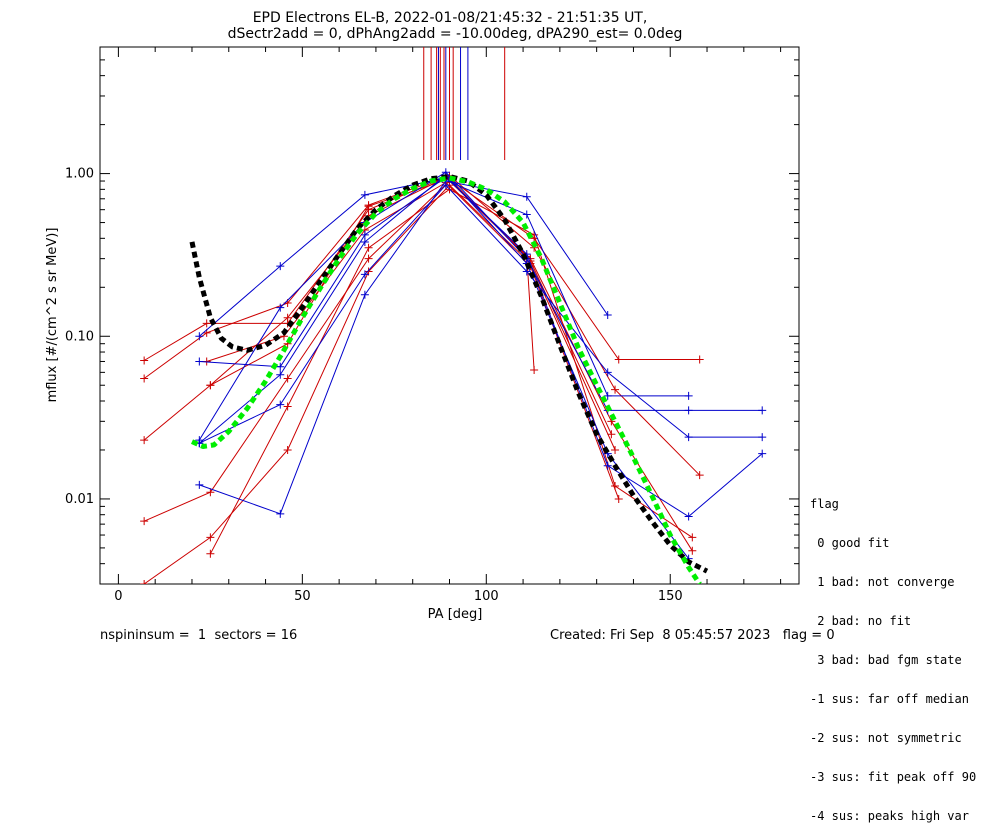 The width and height of the screenshot is (1000, 836). What do you see at coordinates (118, 596) in the screenshot?
I see `x-tick-label: 0` at bounding box center [118, 596].